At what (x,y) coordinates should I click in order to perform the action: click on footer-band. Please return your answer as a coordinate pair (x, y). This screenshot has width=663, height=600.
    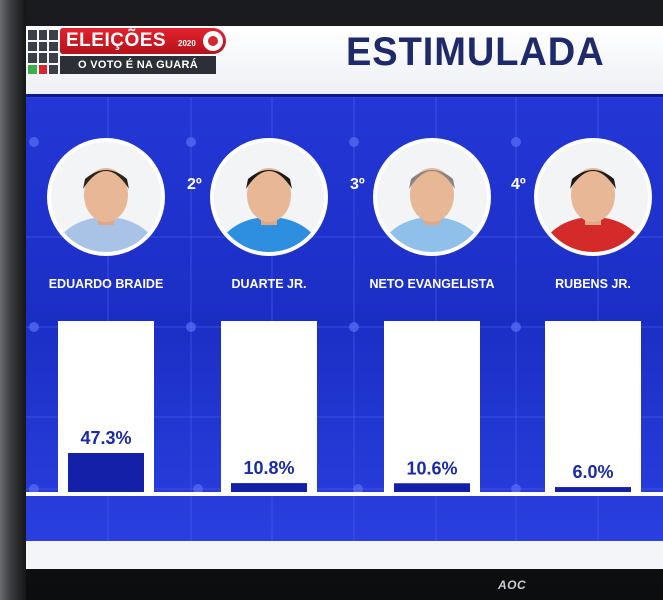
    Looking at the image, I should click on (344, 555).